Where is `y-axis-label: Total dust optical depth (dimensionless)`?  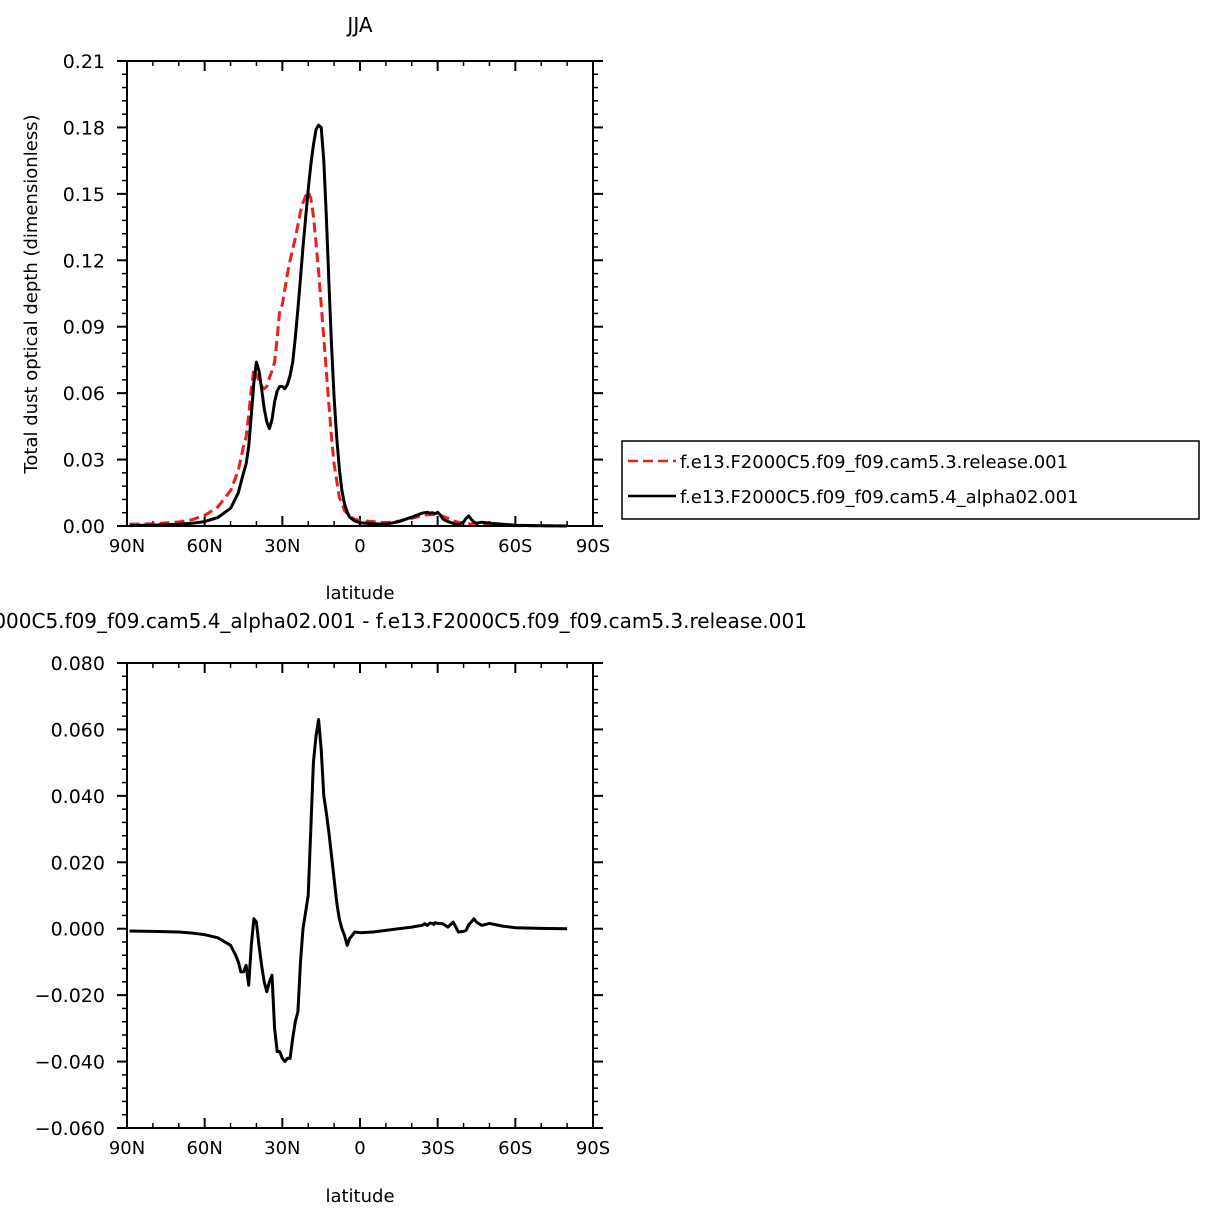 y-axis-label: Total dust optical depth (dimensionless) is located at coordinates (31, 294).